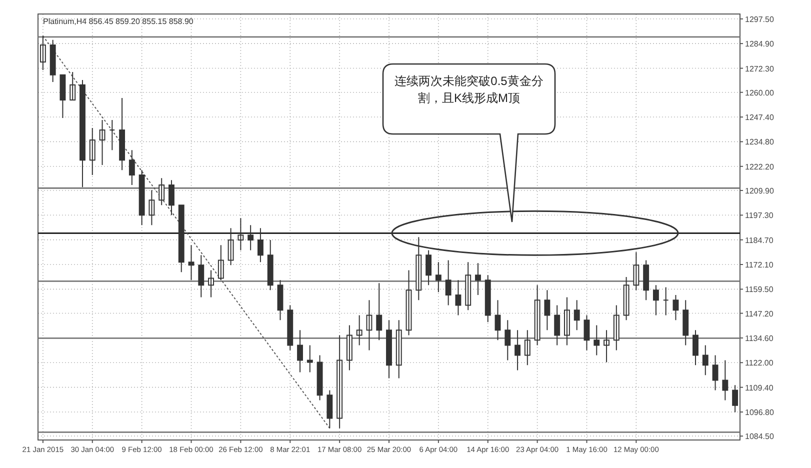 This screenshot has width=811, height=468. What do you see at coordinates (759, 265) in the screenshot?
I see `y-tick-label: 1172.10` at bounding box center [759, 265].